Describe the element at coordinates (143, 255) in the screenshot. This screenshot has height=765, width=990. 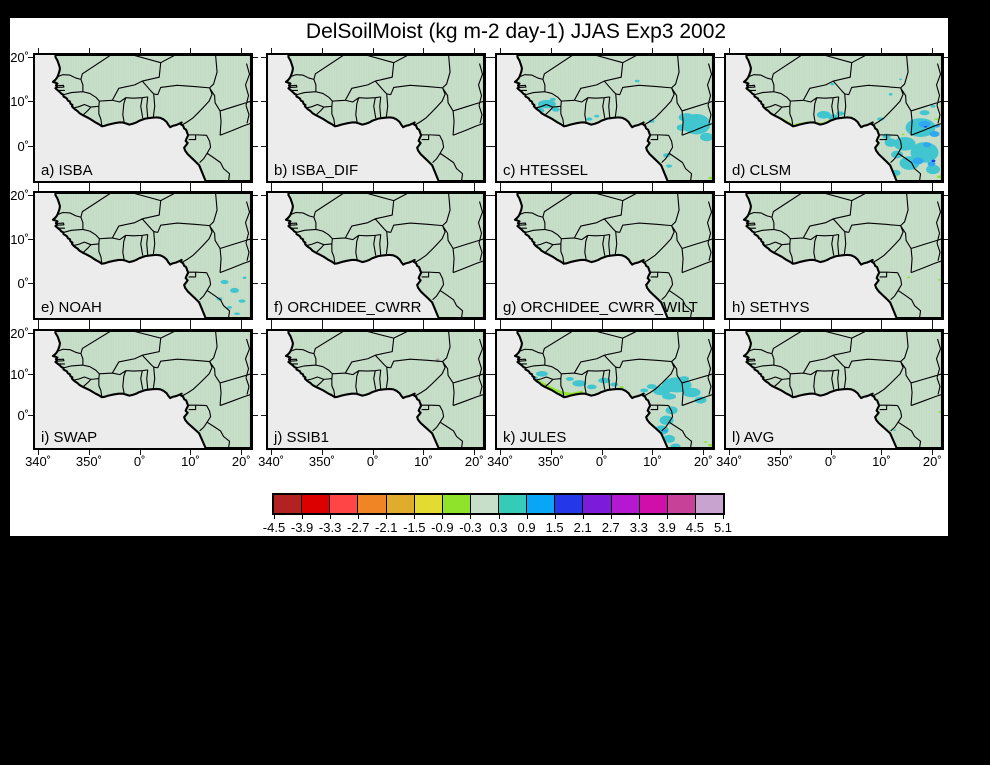
I see `map-panel-noah: e) NOAH` at that location.